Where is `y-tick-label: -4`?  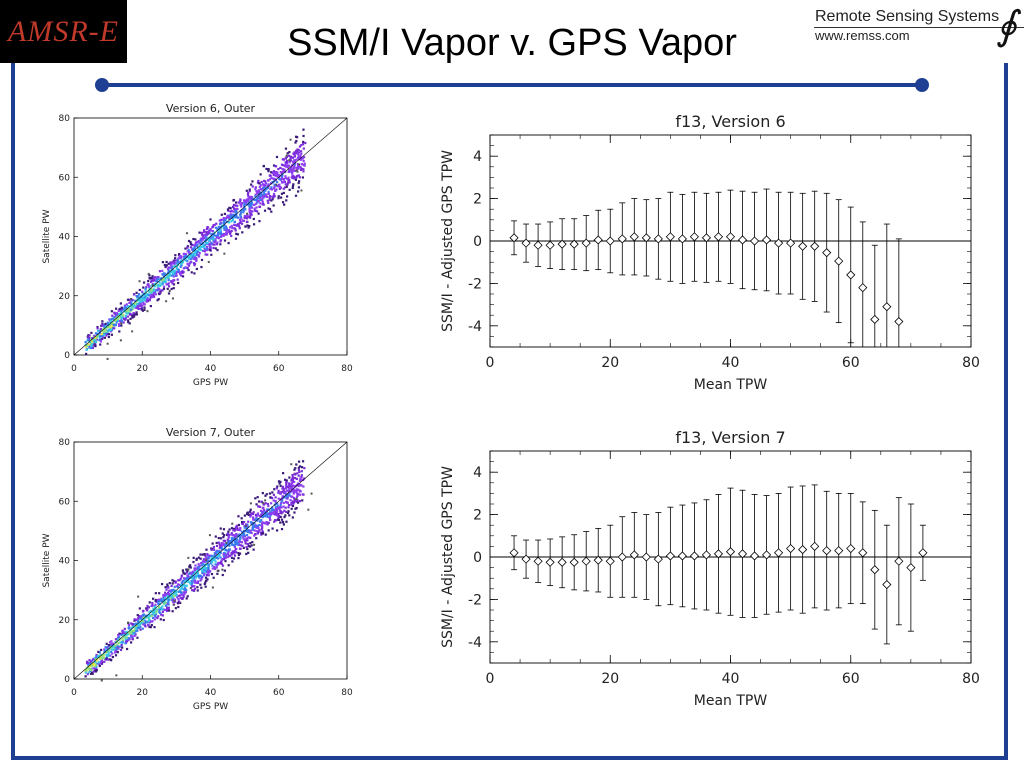 y-tick-label: -4 is located at coordinates (475, 643).